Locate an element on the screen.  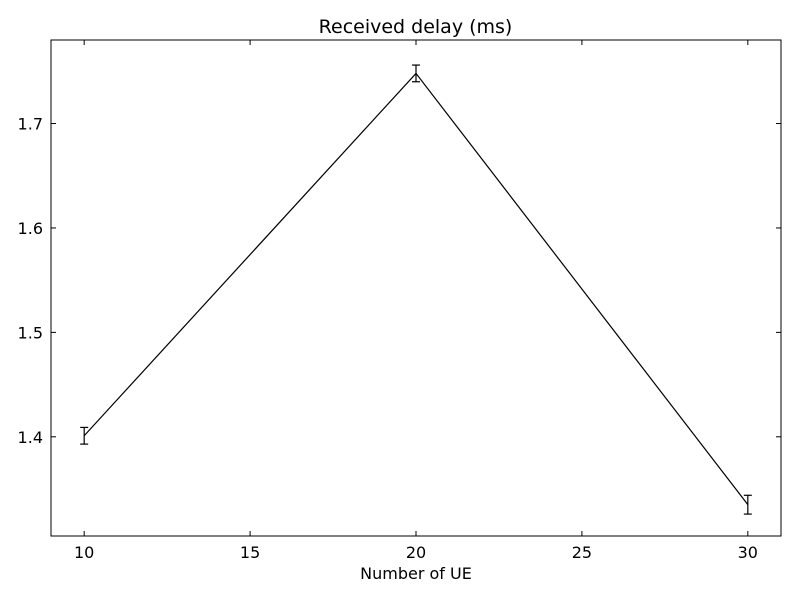
y-tick-label: 1.4 is located at coordinates (30, 437).